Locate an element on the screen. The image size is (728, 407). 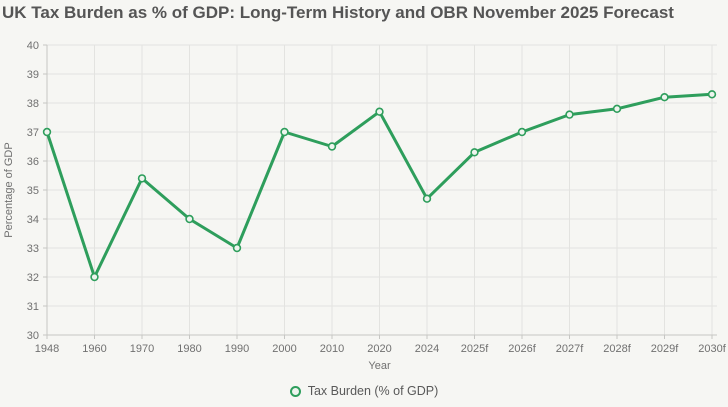
svg-text: 2024 is located at coordinates (427, 349).